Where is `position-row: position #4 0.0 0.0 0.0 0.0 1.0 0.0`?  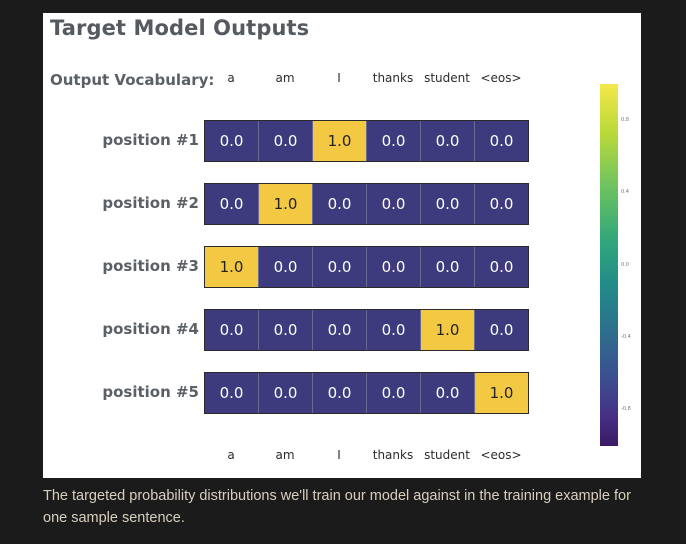
position-row: position #4 0.0 0.0 0.0 0.0 1.0 0.0 is located at coordinates (286, 330).